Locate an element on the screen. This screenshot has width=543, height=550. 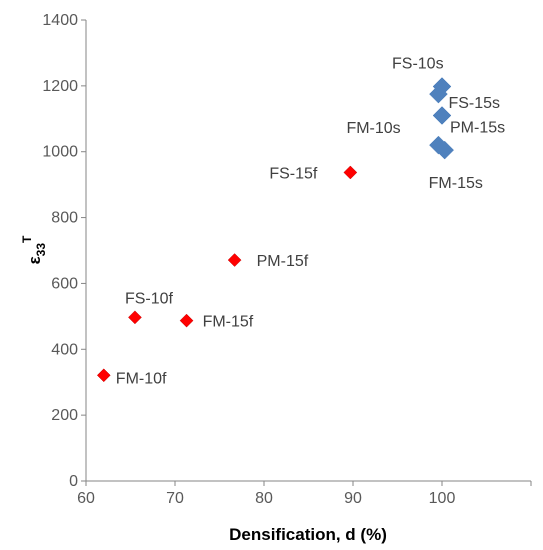
y-tick-label: 1400 is located at coordinates (60, 20).